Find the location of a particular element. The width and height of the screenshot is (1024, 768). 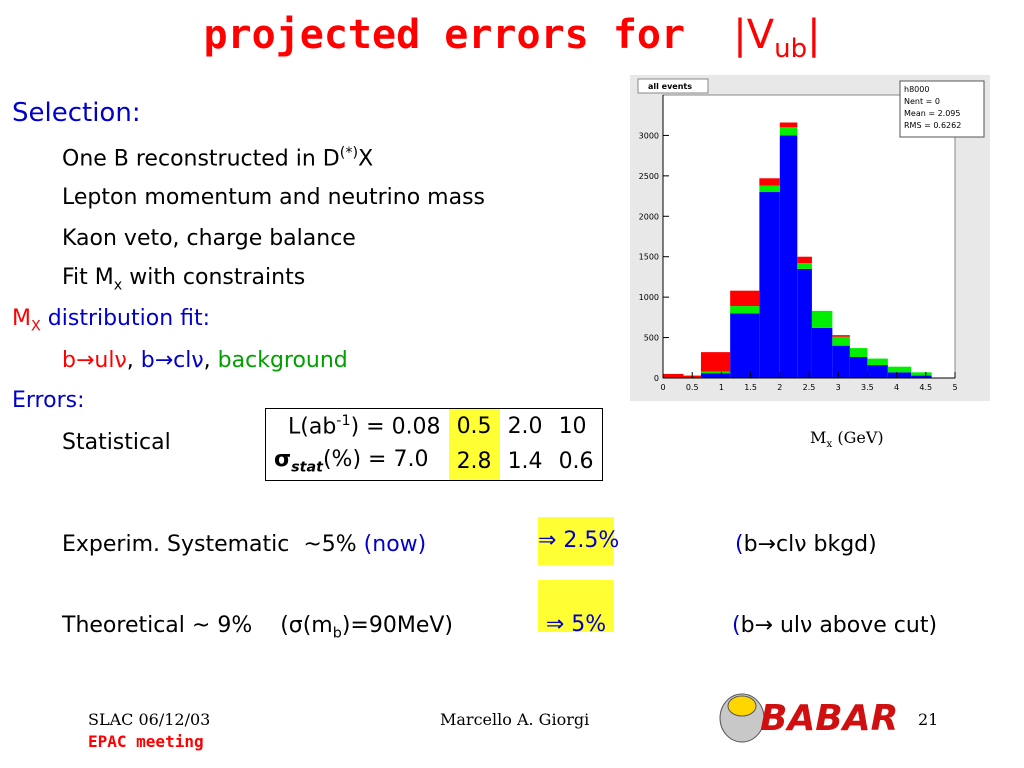

footer-text: EPAC meeting is located at coordinates (146, 741).